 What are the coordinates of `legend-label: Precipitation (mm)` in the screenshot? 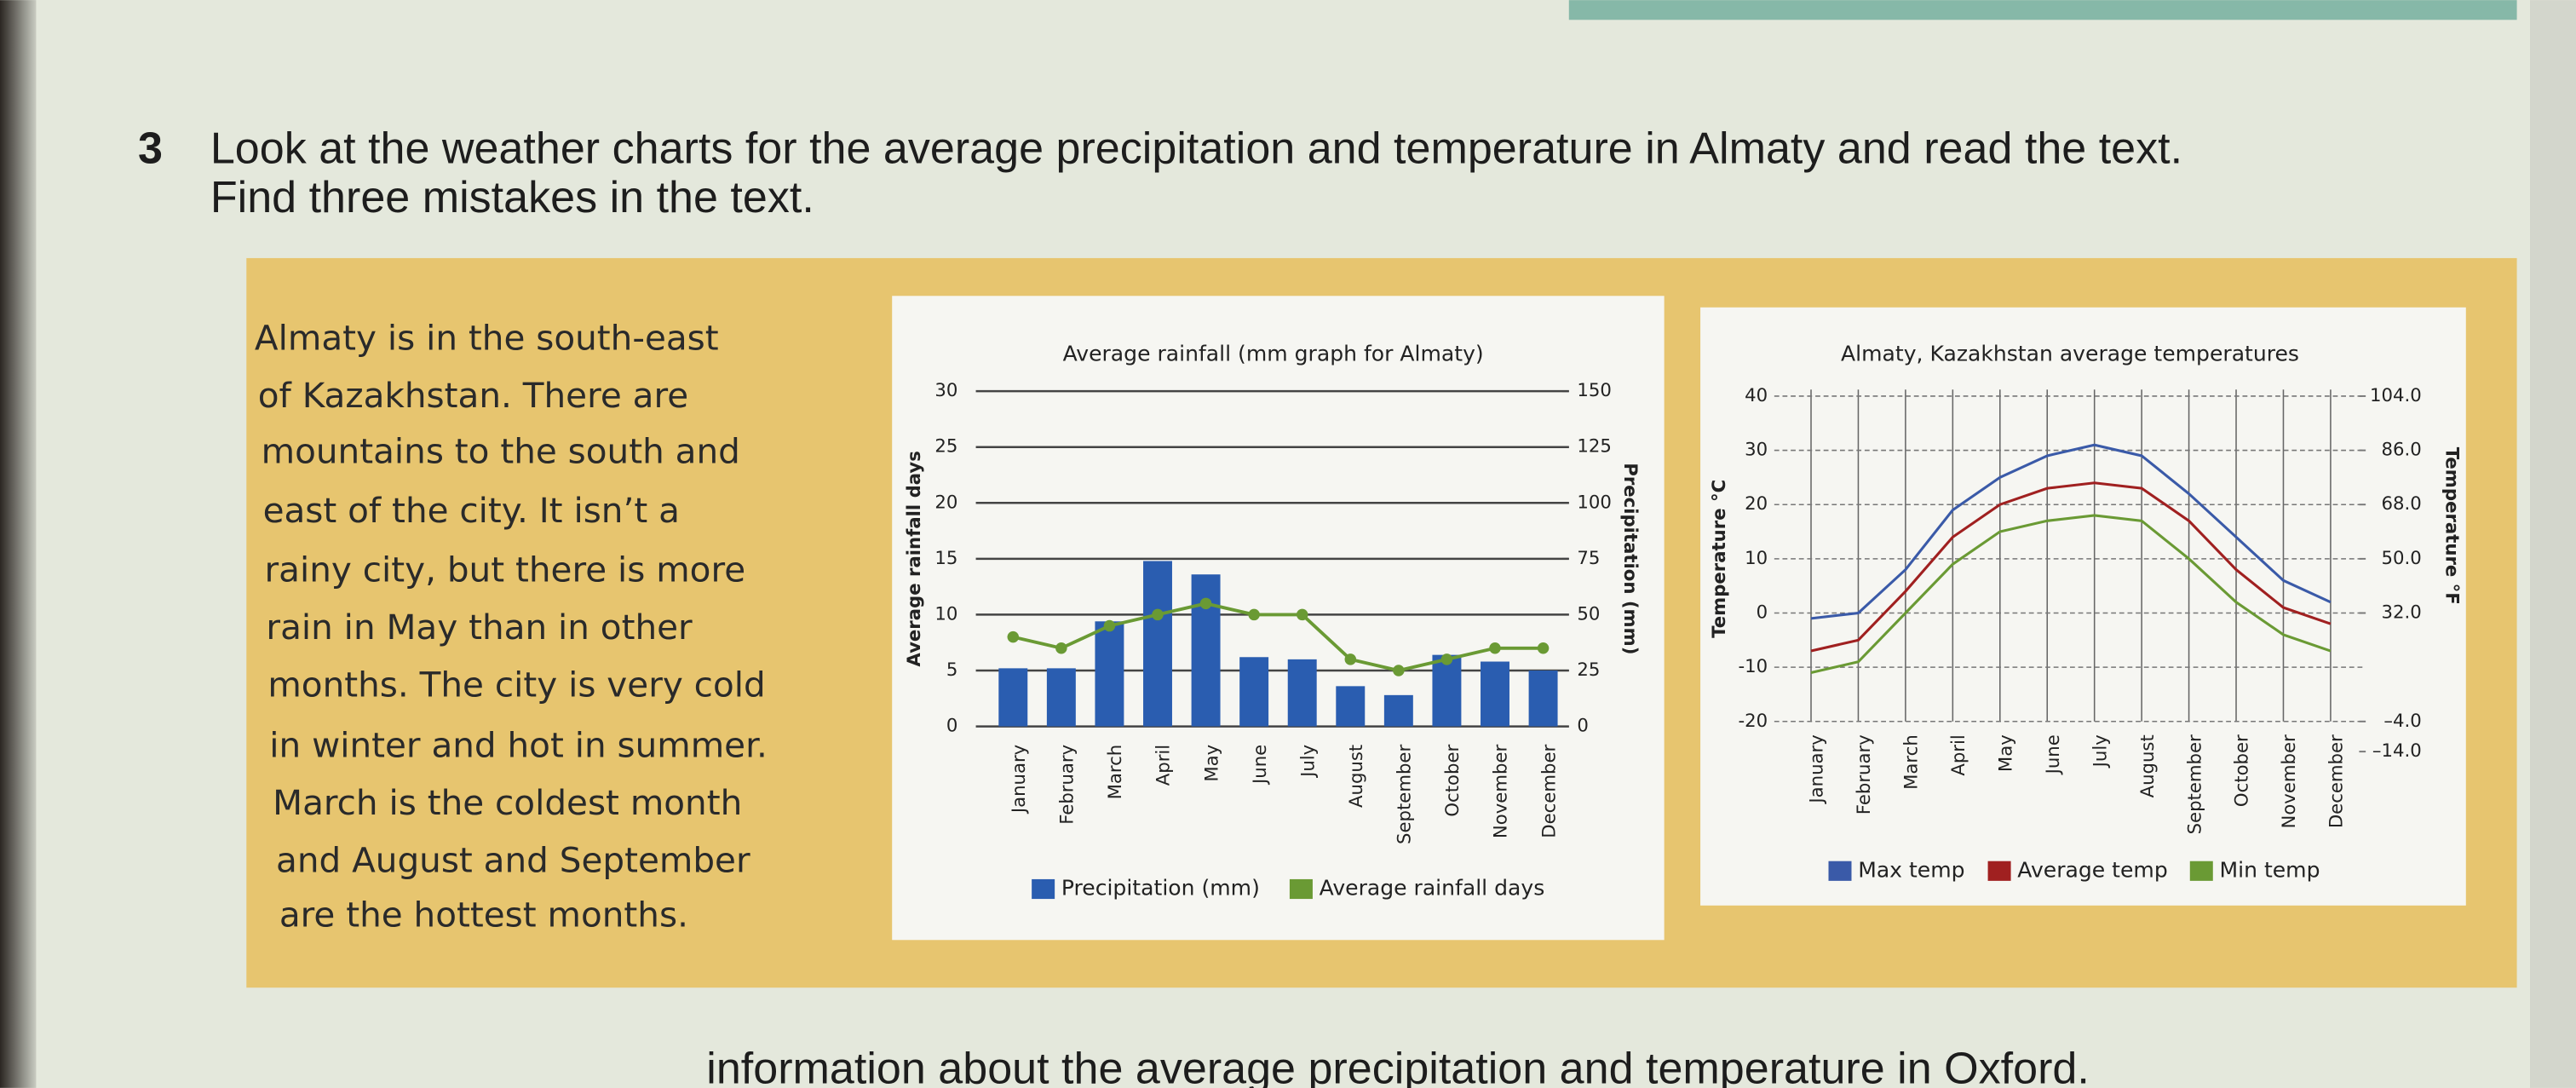 It's located at (1160, 889).